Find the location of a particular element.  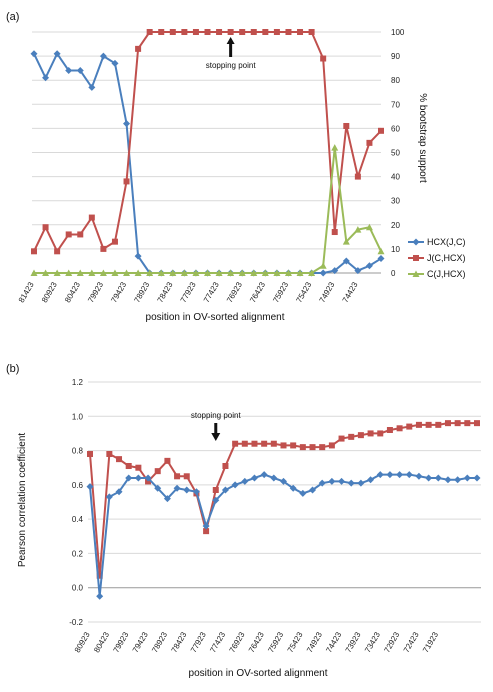

panel-b-annotation: stopping point is located at coordinates (216, 426).